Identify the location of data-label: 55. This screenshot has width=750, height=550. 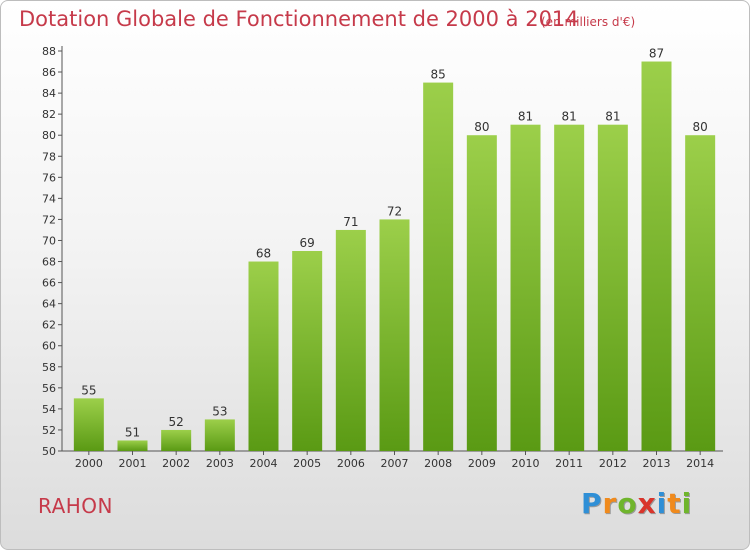
(88, 390).